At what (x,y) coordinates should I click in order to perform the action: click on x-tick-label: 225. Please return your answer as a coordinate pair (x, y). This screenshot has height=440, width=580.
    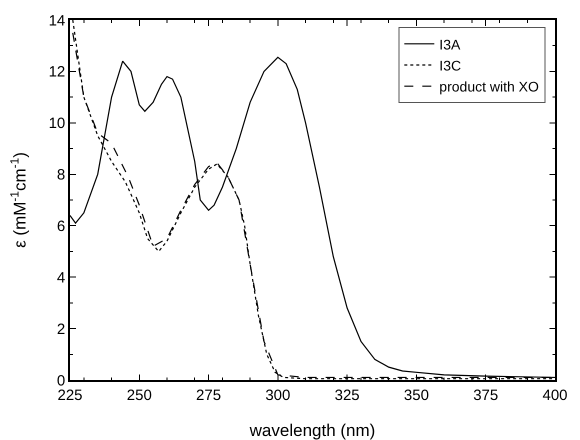
    Looking at the image, I should click on (70, 395).